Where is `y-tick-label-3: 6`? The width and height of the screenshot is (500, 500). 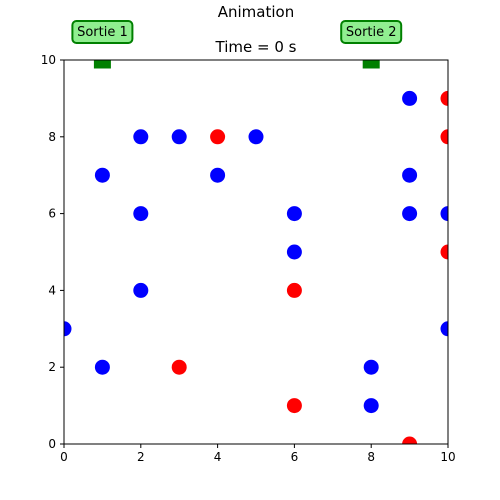 y-tick-label-3: 6 is located at coordinates (52, 214).